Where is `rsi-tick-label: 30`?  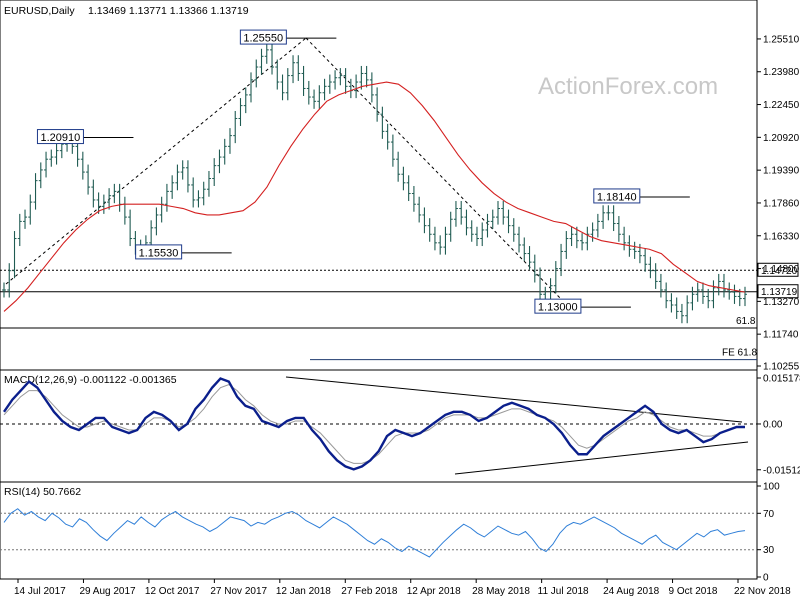 rsi-tick-label: 30 is located at coordinates (769, 550).